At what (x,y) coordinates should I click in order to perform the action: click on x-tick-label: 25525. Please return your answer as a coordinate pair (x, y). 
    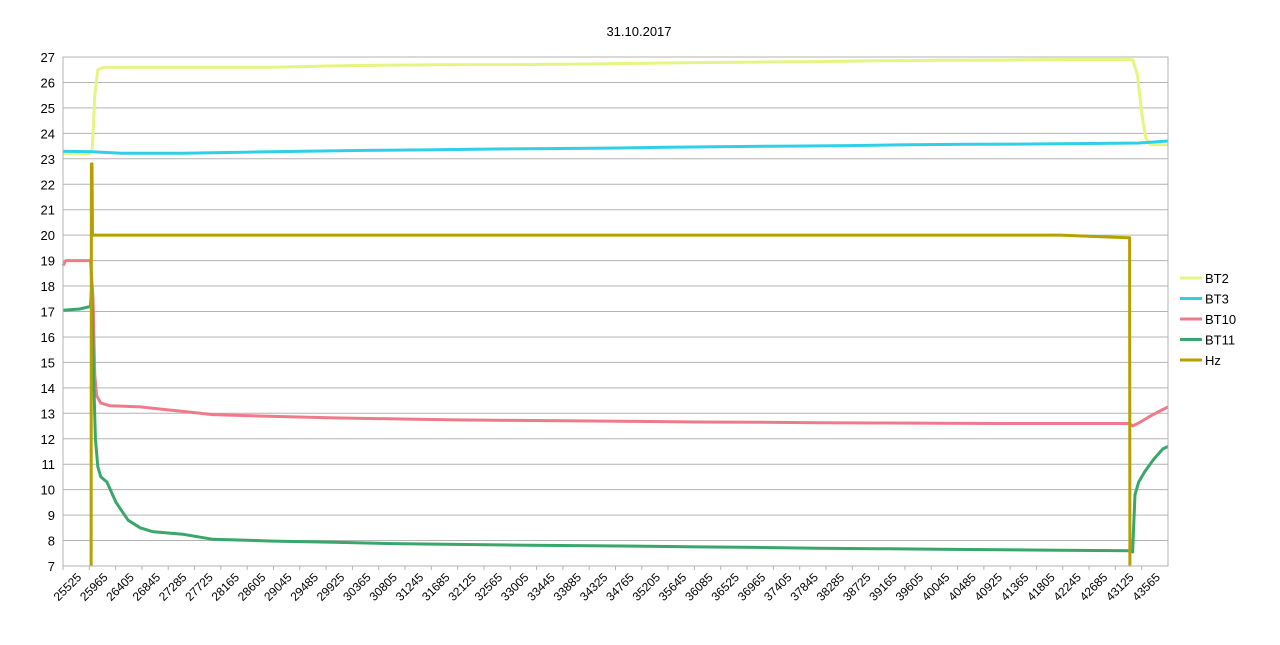
    Looking at the image, I should click on (68, 587).